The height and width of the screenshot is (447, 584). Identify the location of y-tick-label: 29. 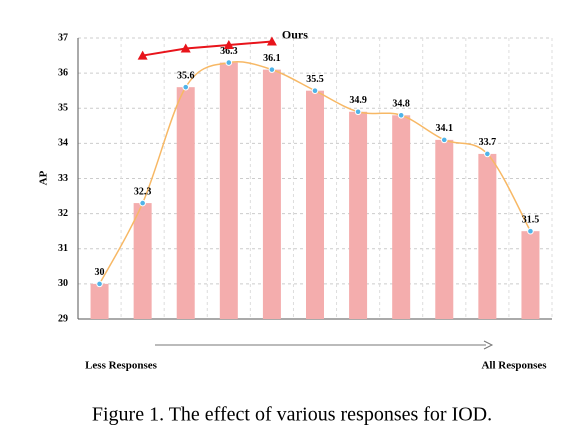
(63, 318).